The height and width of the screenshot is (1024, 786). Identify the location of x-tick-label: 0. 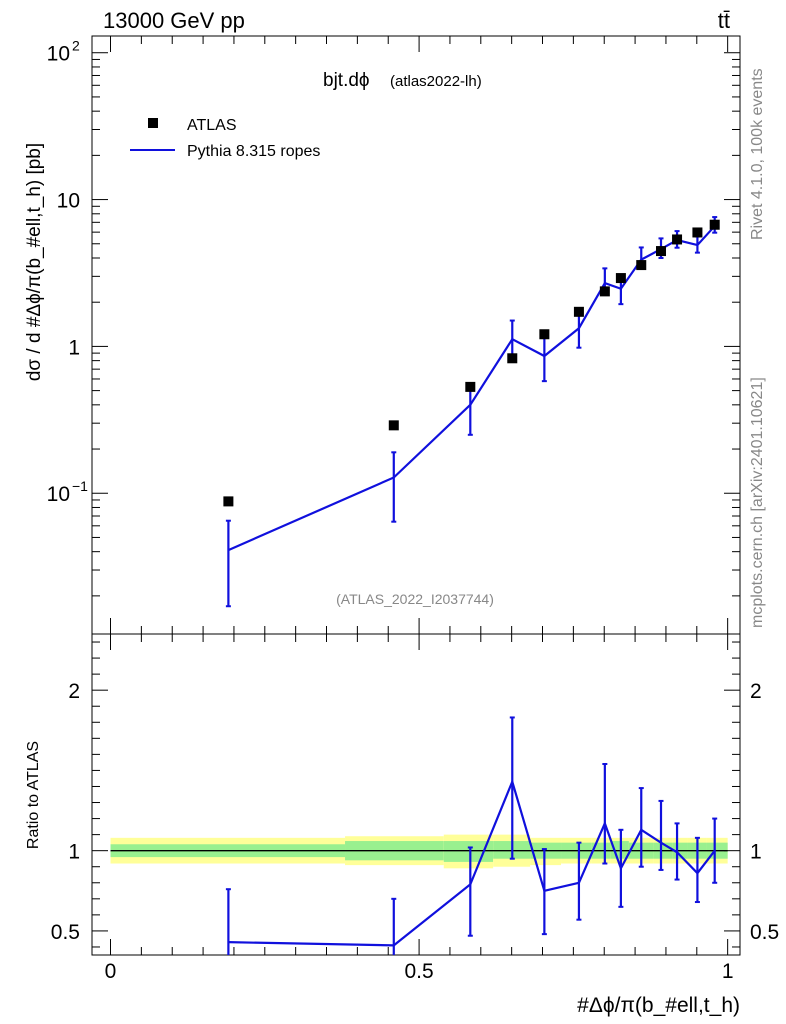
(111, 971).